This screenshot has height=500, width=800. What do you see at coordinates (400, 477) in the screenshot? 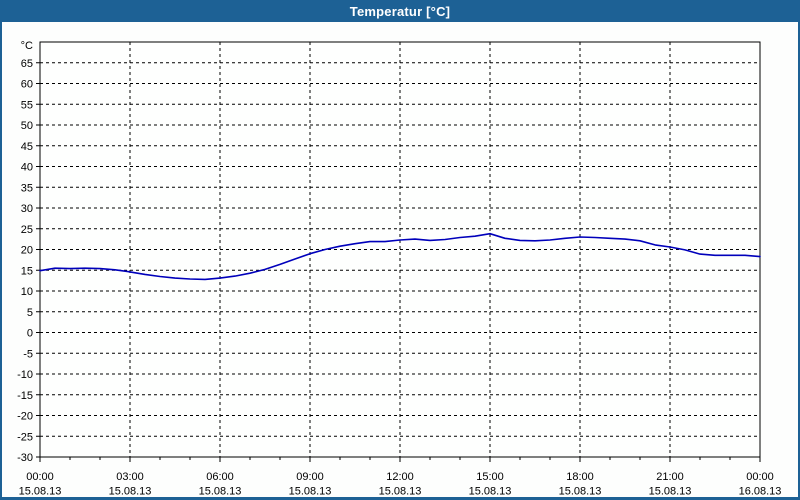
I see `x-time-label: 12:00` at bounding box center [400, 477].